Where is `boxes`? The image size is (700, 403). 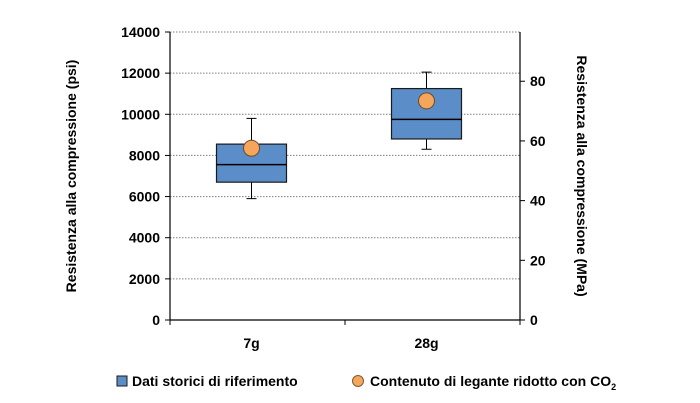 boxes is located at coordinates (339, 135).